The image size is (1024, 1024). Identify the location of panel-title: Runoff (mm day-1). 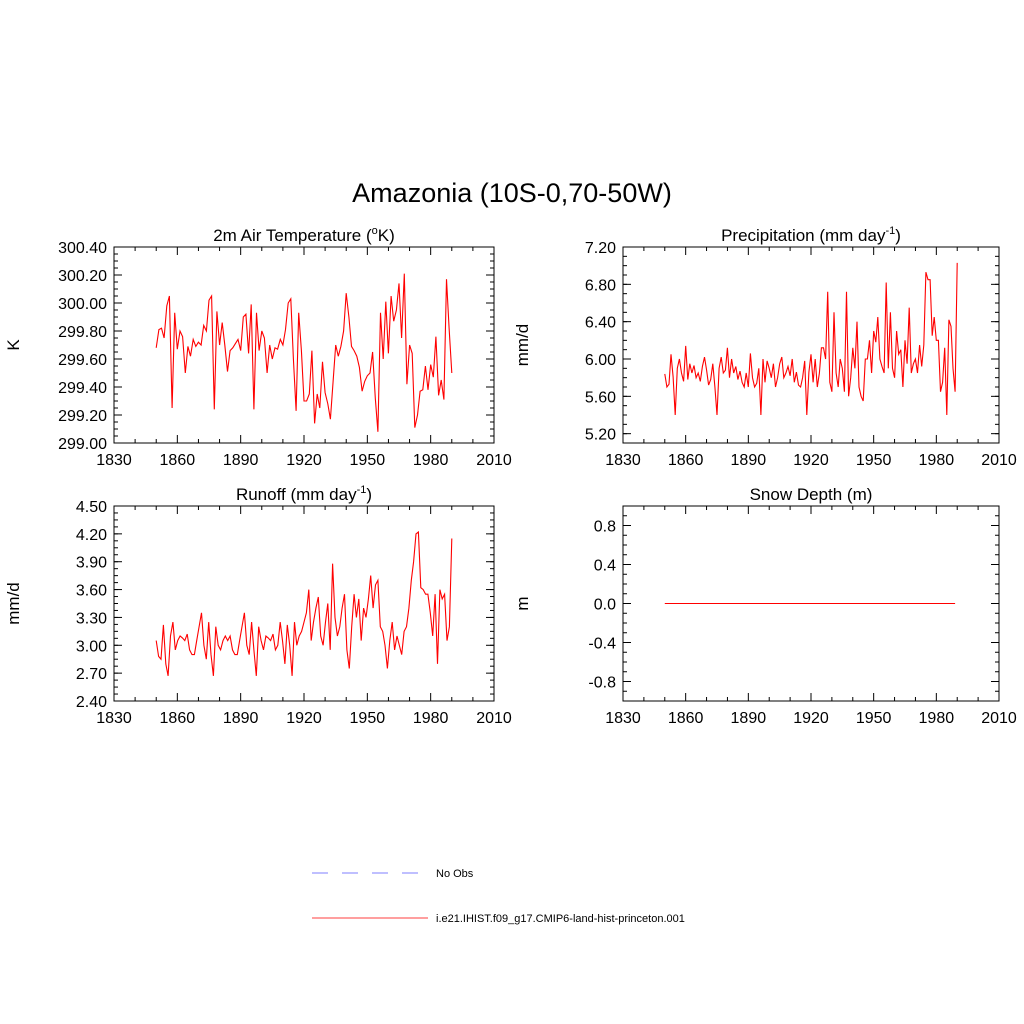
(304, 494).